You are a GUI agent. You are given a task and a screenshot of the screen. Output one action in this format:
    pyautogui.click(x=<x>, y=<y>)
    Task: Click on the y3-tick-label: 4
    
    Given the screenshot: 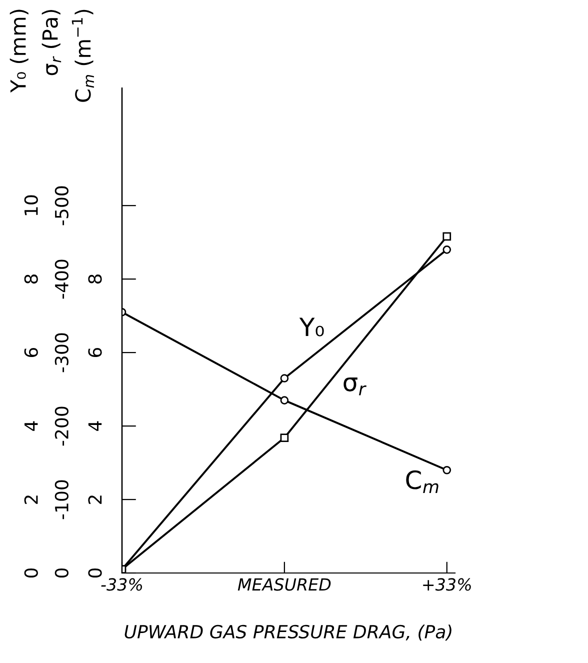 What is the action you would take?
    pyautogui.click(x=95, y=426)
    